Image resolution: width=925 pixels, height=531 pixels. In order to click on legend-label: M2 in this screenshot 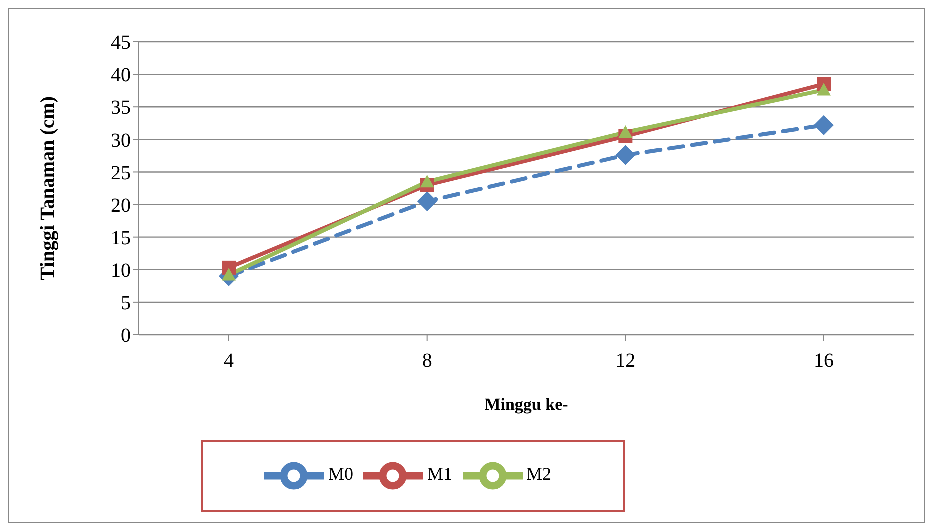, I will do `click(539, 474)`.